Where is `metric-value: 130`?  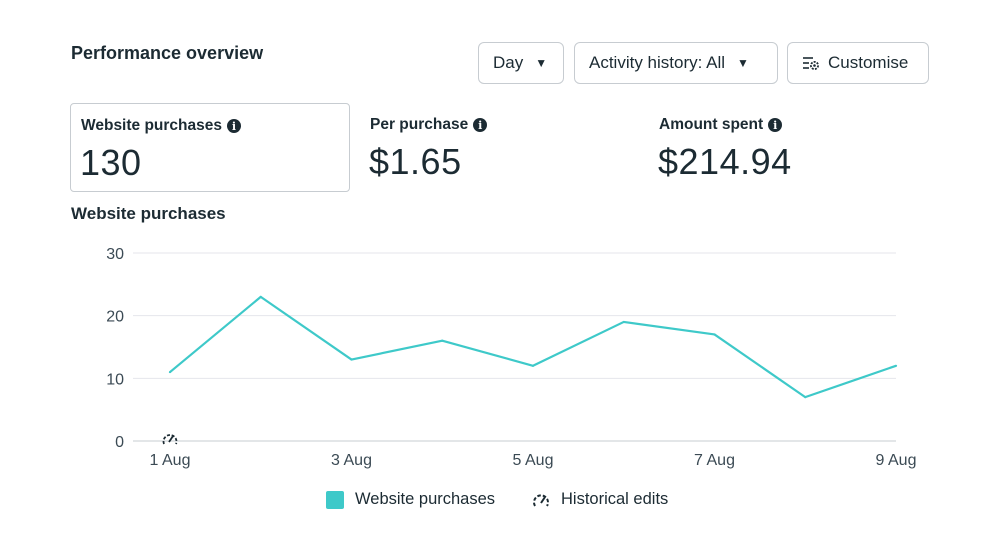 metric-value: 130 is located at coordinates (111, 162).